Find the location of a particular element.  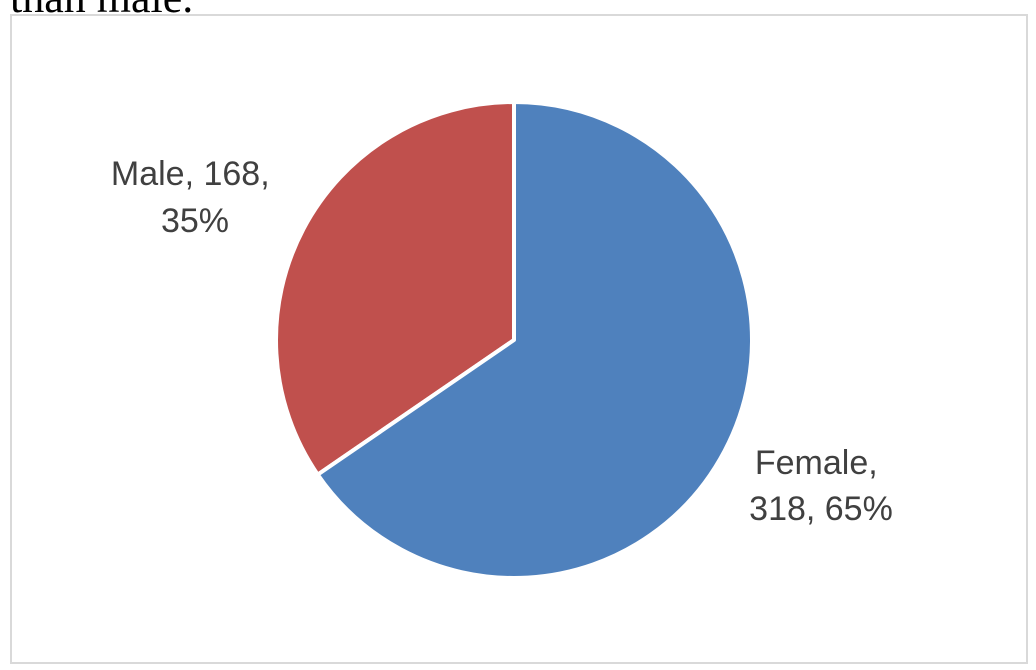

slice-label-male-line-2: 35% is located at coordinates (195, 221).